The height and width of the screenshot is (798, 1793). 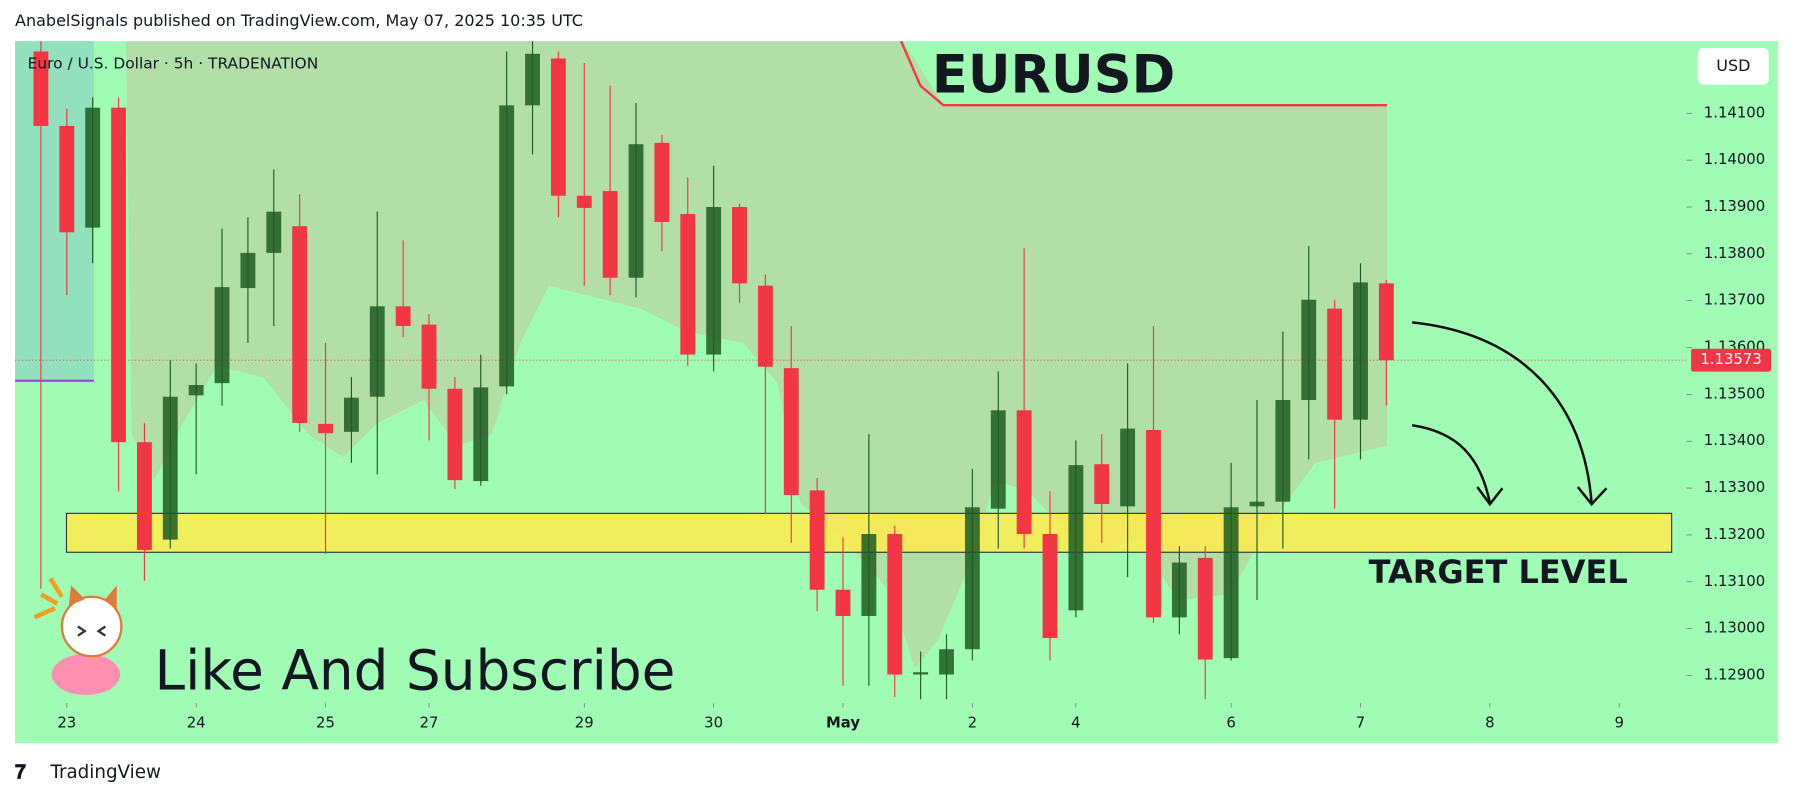 I want to click on y-tick-label: 1.13500, so click(x=1734, y=393).